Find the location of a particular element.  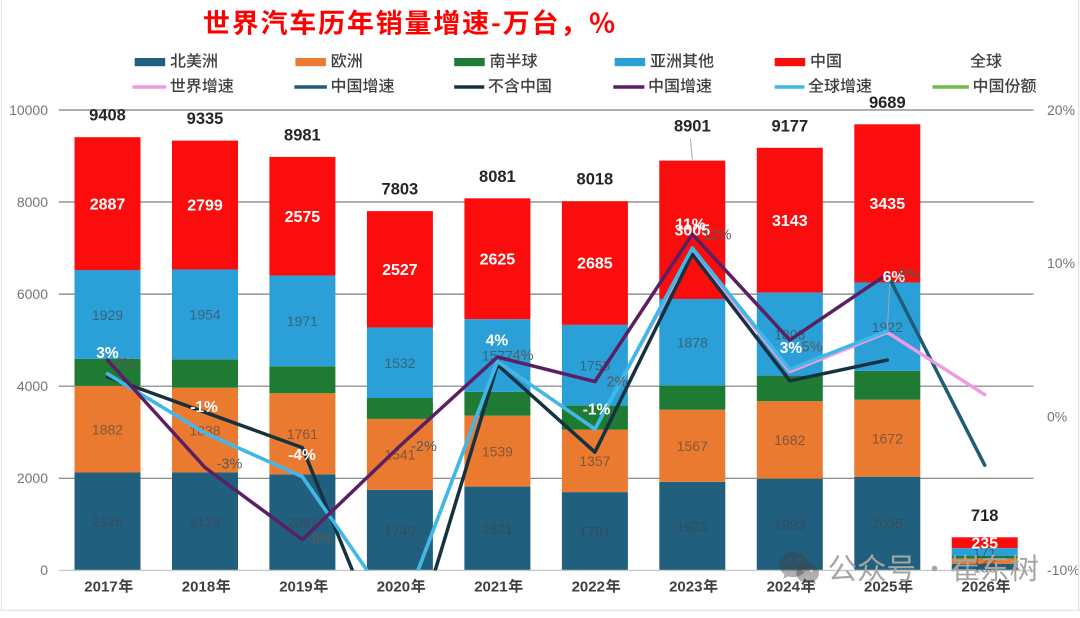

svg-text: 1929 is located at coordinates (107, 315).